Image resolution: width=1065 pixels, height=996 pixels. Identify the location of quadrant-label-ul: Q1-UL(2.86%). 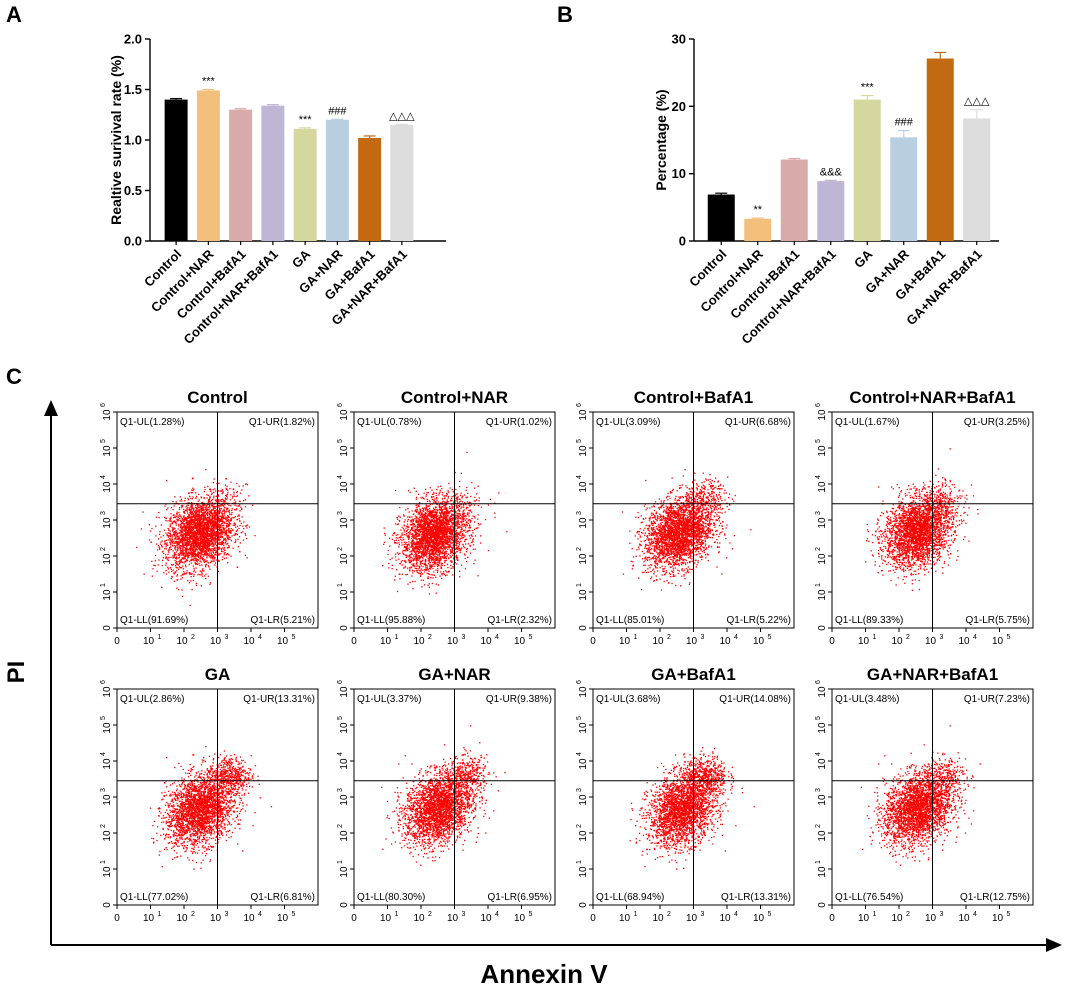
(152, 699).